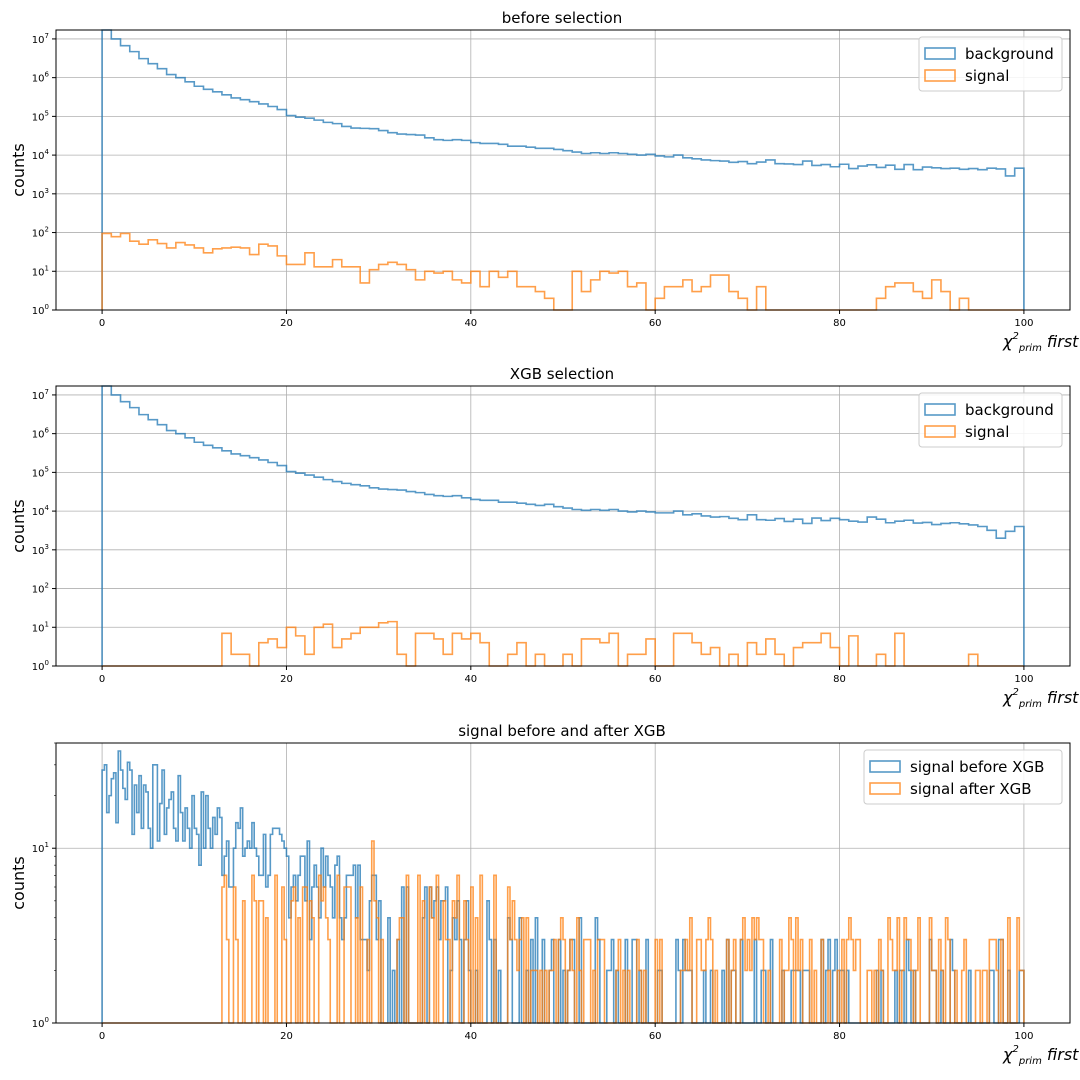 This screenshot has width=1080, height=1080. What do you see at coordinates (562, 18) in the screenshot?
I see `chart-title: before selection` at bounding box center [562, 18].